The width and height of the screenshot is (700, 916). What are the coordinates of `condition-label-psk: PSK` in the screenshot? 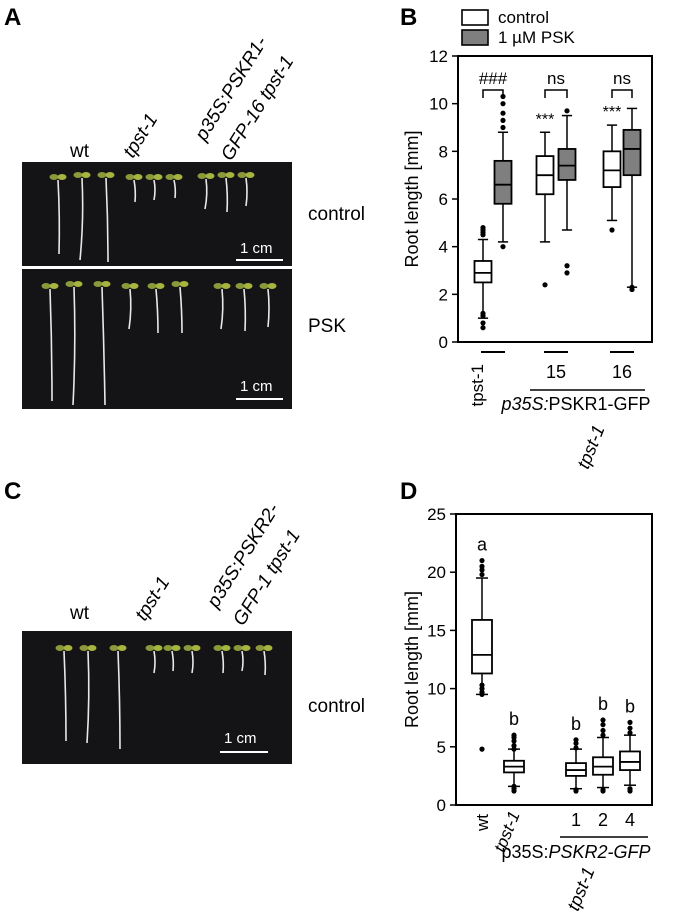 It's located at (327, 326).